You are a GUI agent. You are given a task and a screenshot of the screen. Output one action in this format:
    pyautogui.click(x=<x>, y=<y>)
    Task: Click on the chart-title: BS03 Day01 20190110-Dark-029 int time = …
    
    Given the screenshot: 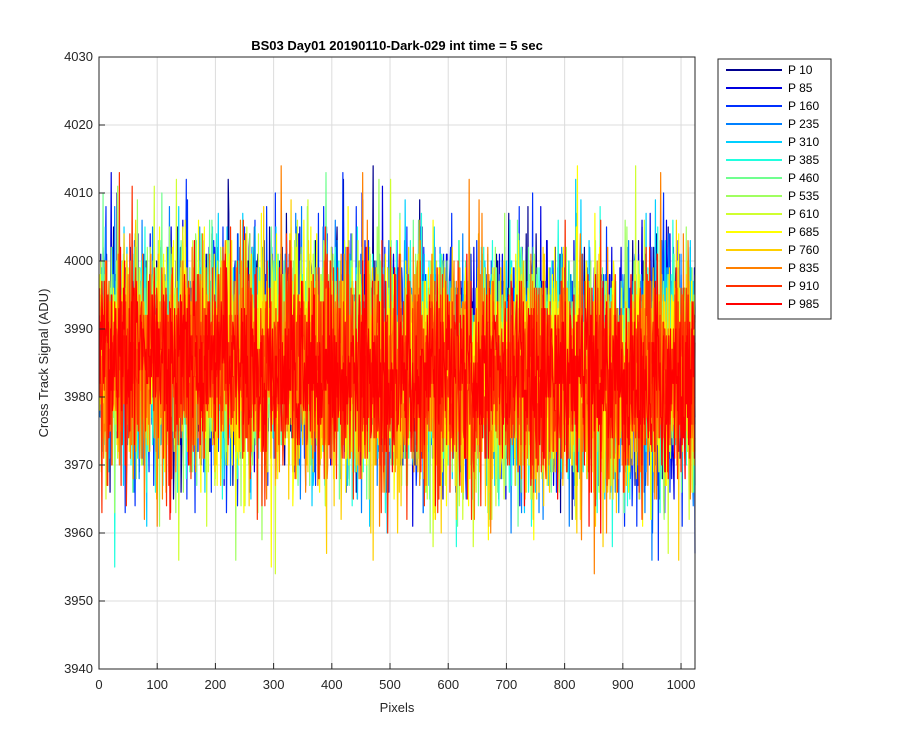 What is the action you would take?
    pyautogui.click(x=397, y=45)
    